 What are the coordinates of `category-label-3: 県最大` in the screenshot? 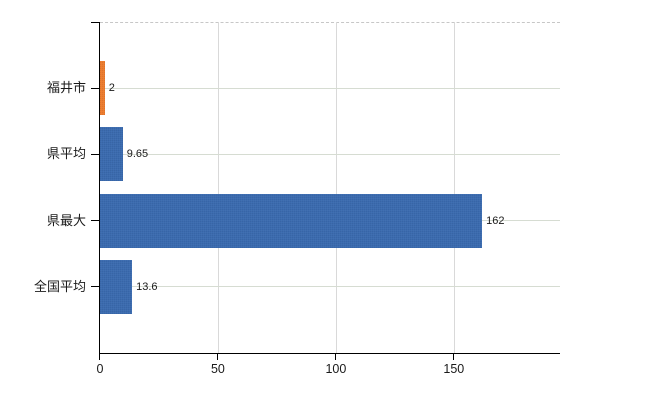 It's located at (66, 220).